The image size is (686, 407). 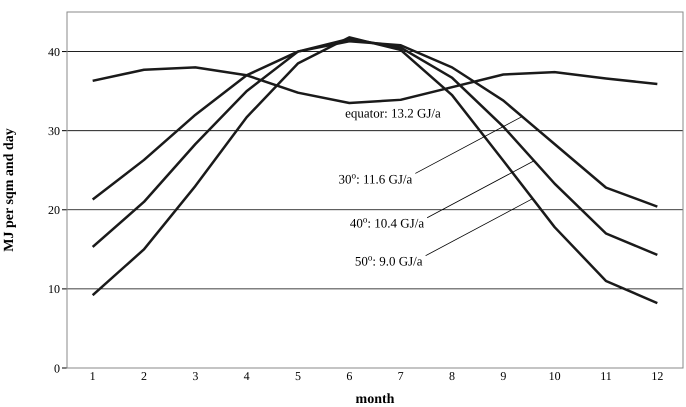 What do you see at coordinates (298, 376) in the screenshot?
I see `x-tick-label: 5` at bounding box center [298, 376].